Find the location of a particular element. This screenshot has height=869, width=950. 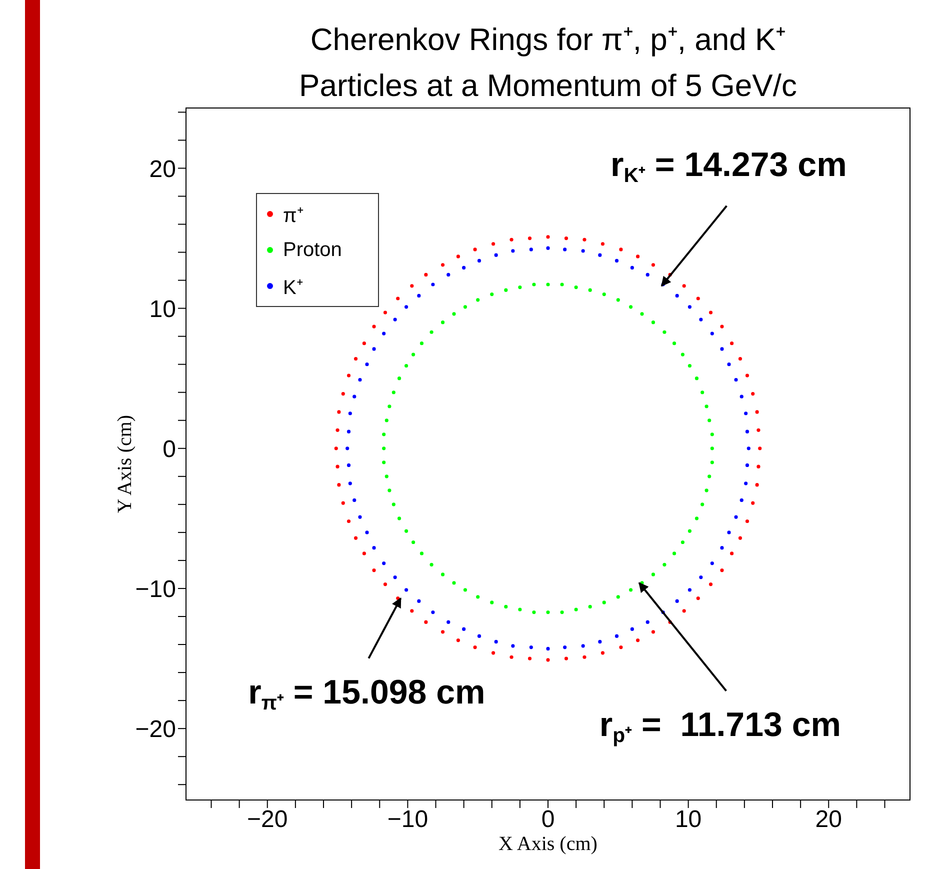

legend-label: π⁺ is located at coordinates (293, 216).